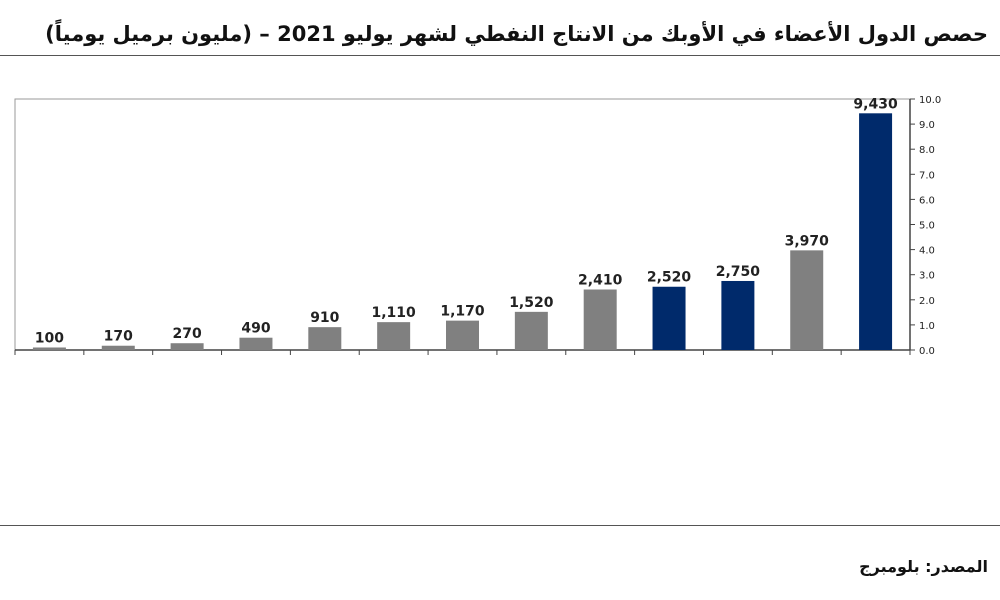 This screenshot has height=600, width=1000. I want to click on data-label: 270, so click(186, 334).